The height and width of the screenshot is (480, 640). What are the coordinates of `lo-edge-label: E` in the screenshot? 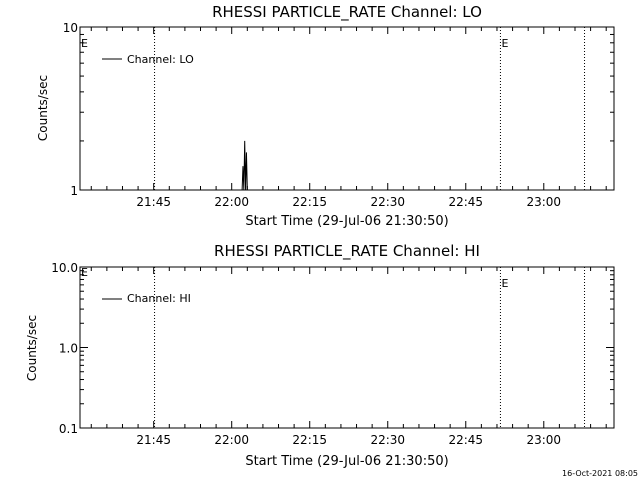 It's located at (84, 43).